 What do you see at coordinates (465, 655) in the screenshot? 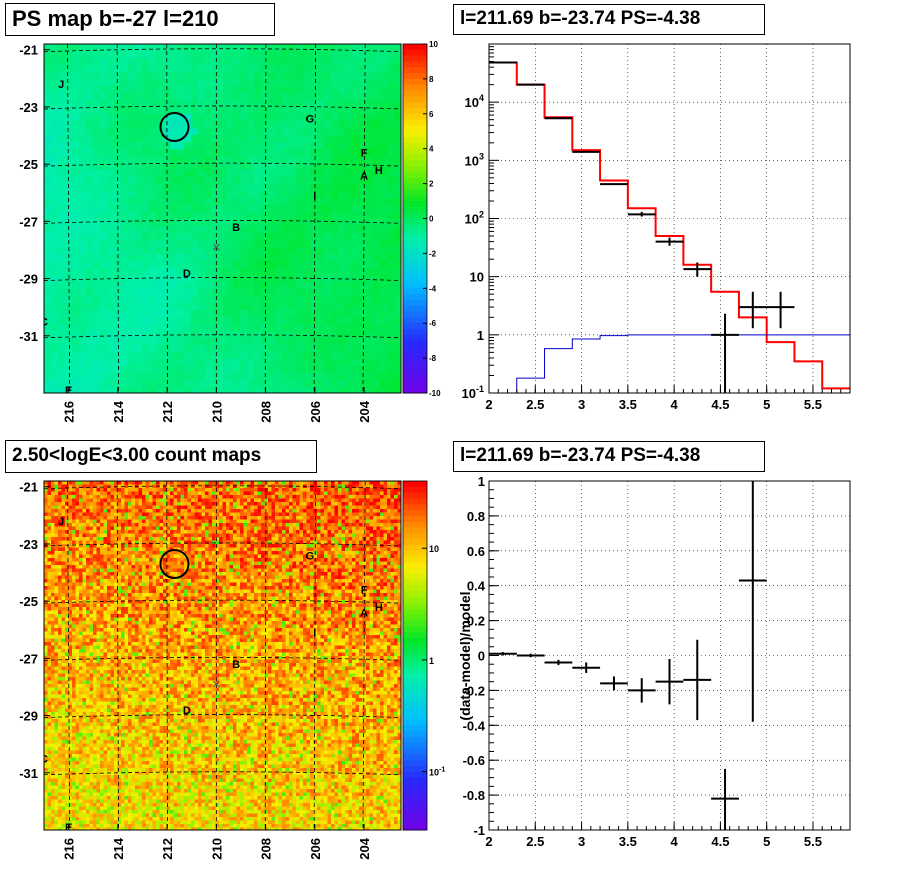
I see `residual-y-axis-label: (data-model)/model` at bounding box center [465, 655].